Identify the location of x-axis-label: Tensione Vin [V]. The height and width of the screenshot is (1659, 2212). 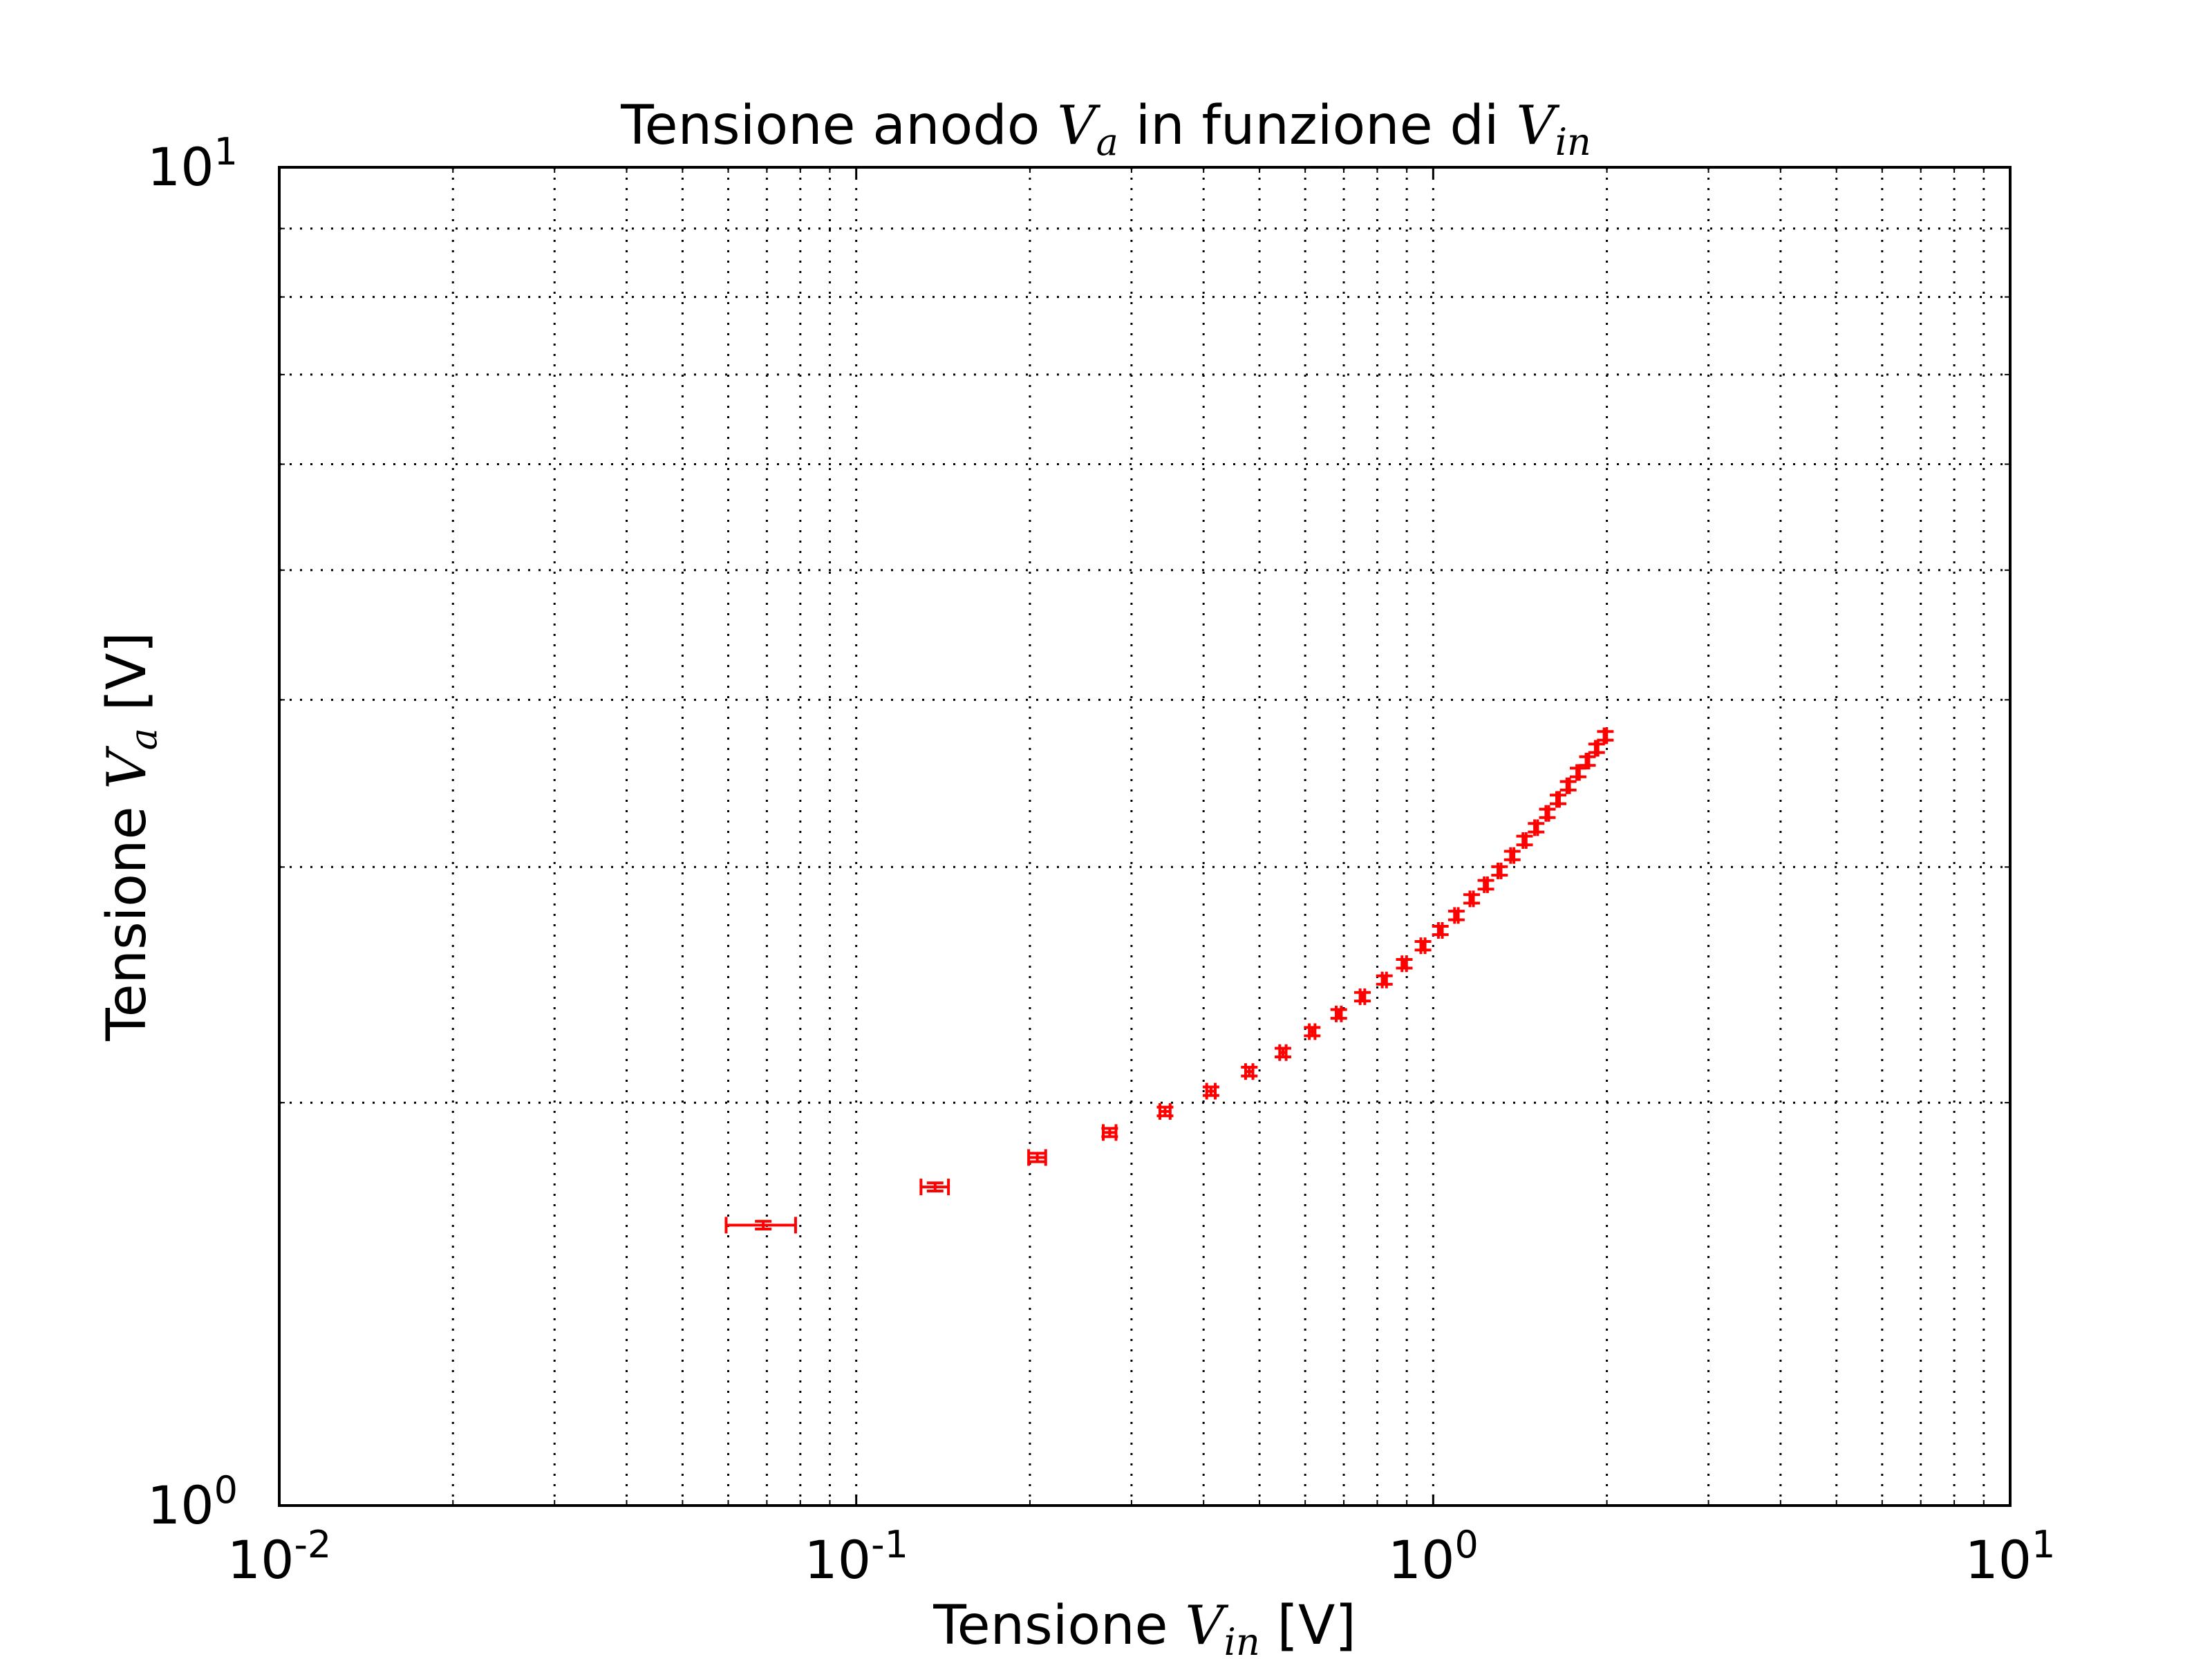
(1144, 1627).